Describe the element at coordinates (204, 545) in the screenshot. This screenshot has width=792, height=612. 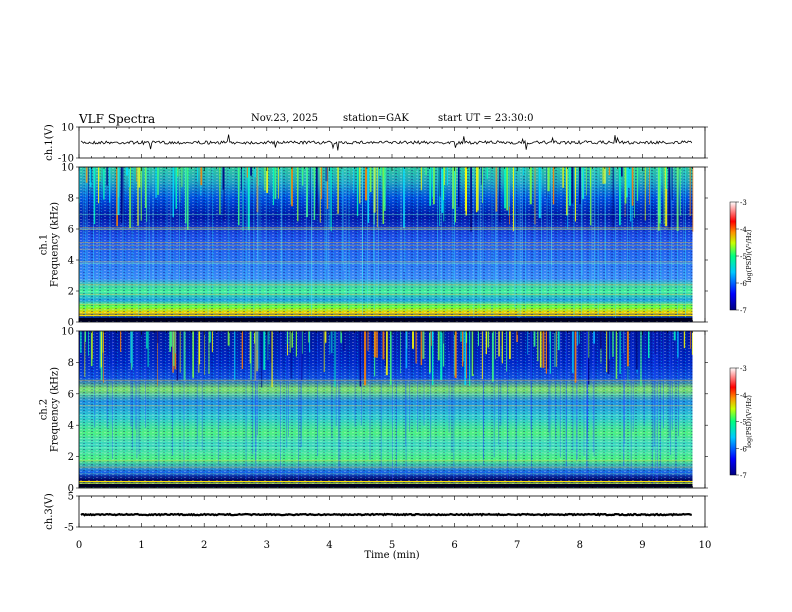
I see `x-tick-2: 2` at that location.